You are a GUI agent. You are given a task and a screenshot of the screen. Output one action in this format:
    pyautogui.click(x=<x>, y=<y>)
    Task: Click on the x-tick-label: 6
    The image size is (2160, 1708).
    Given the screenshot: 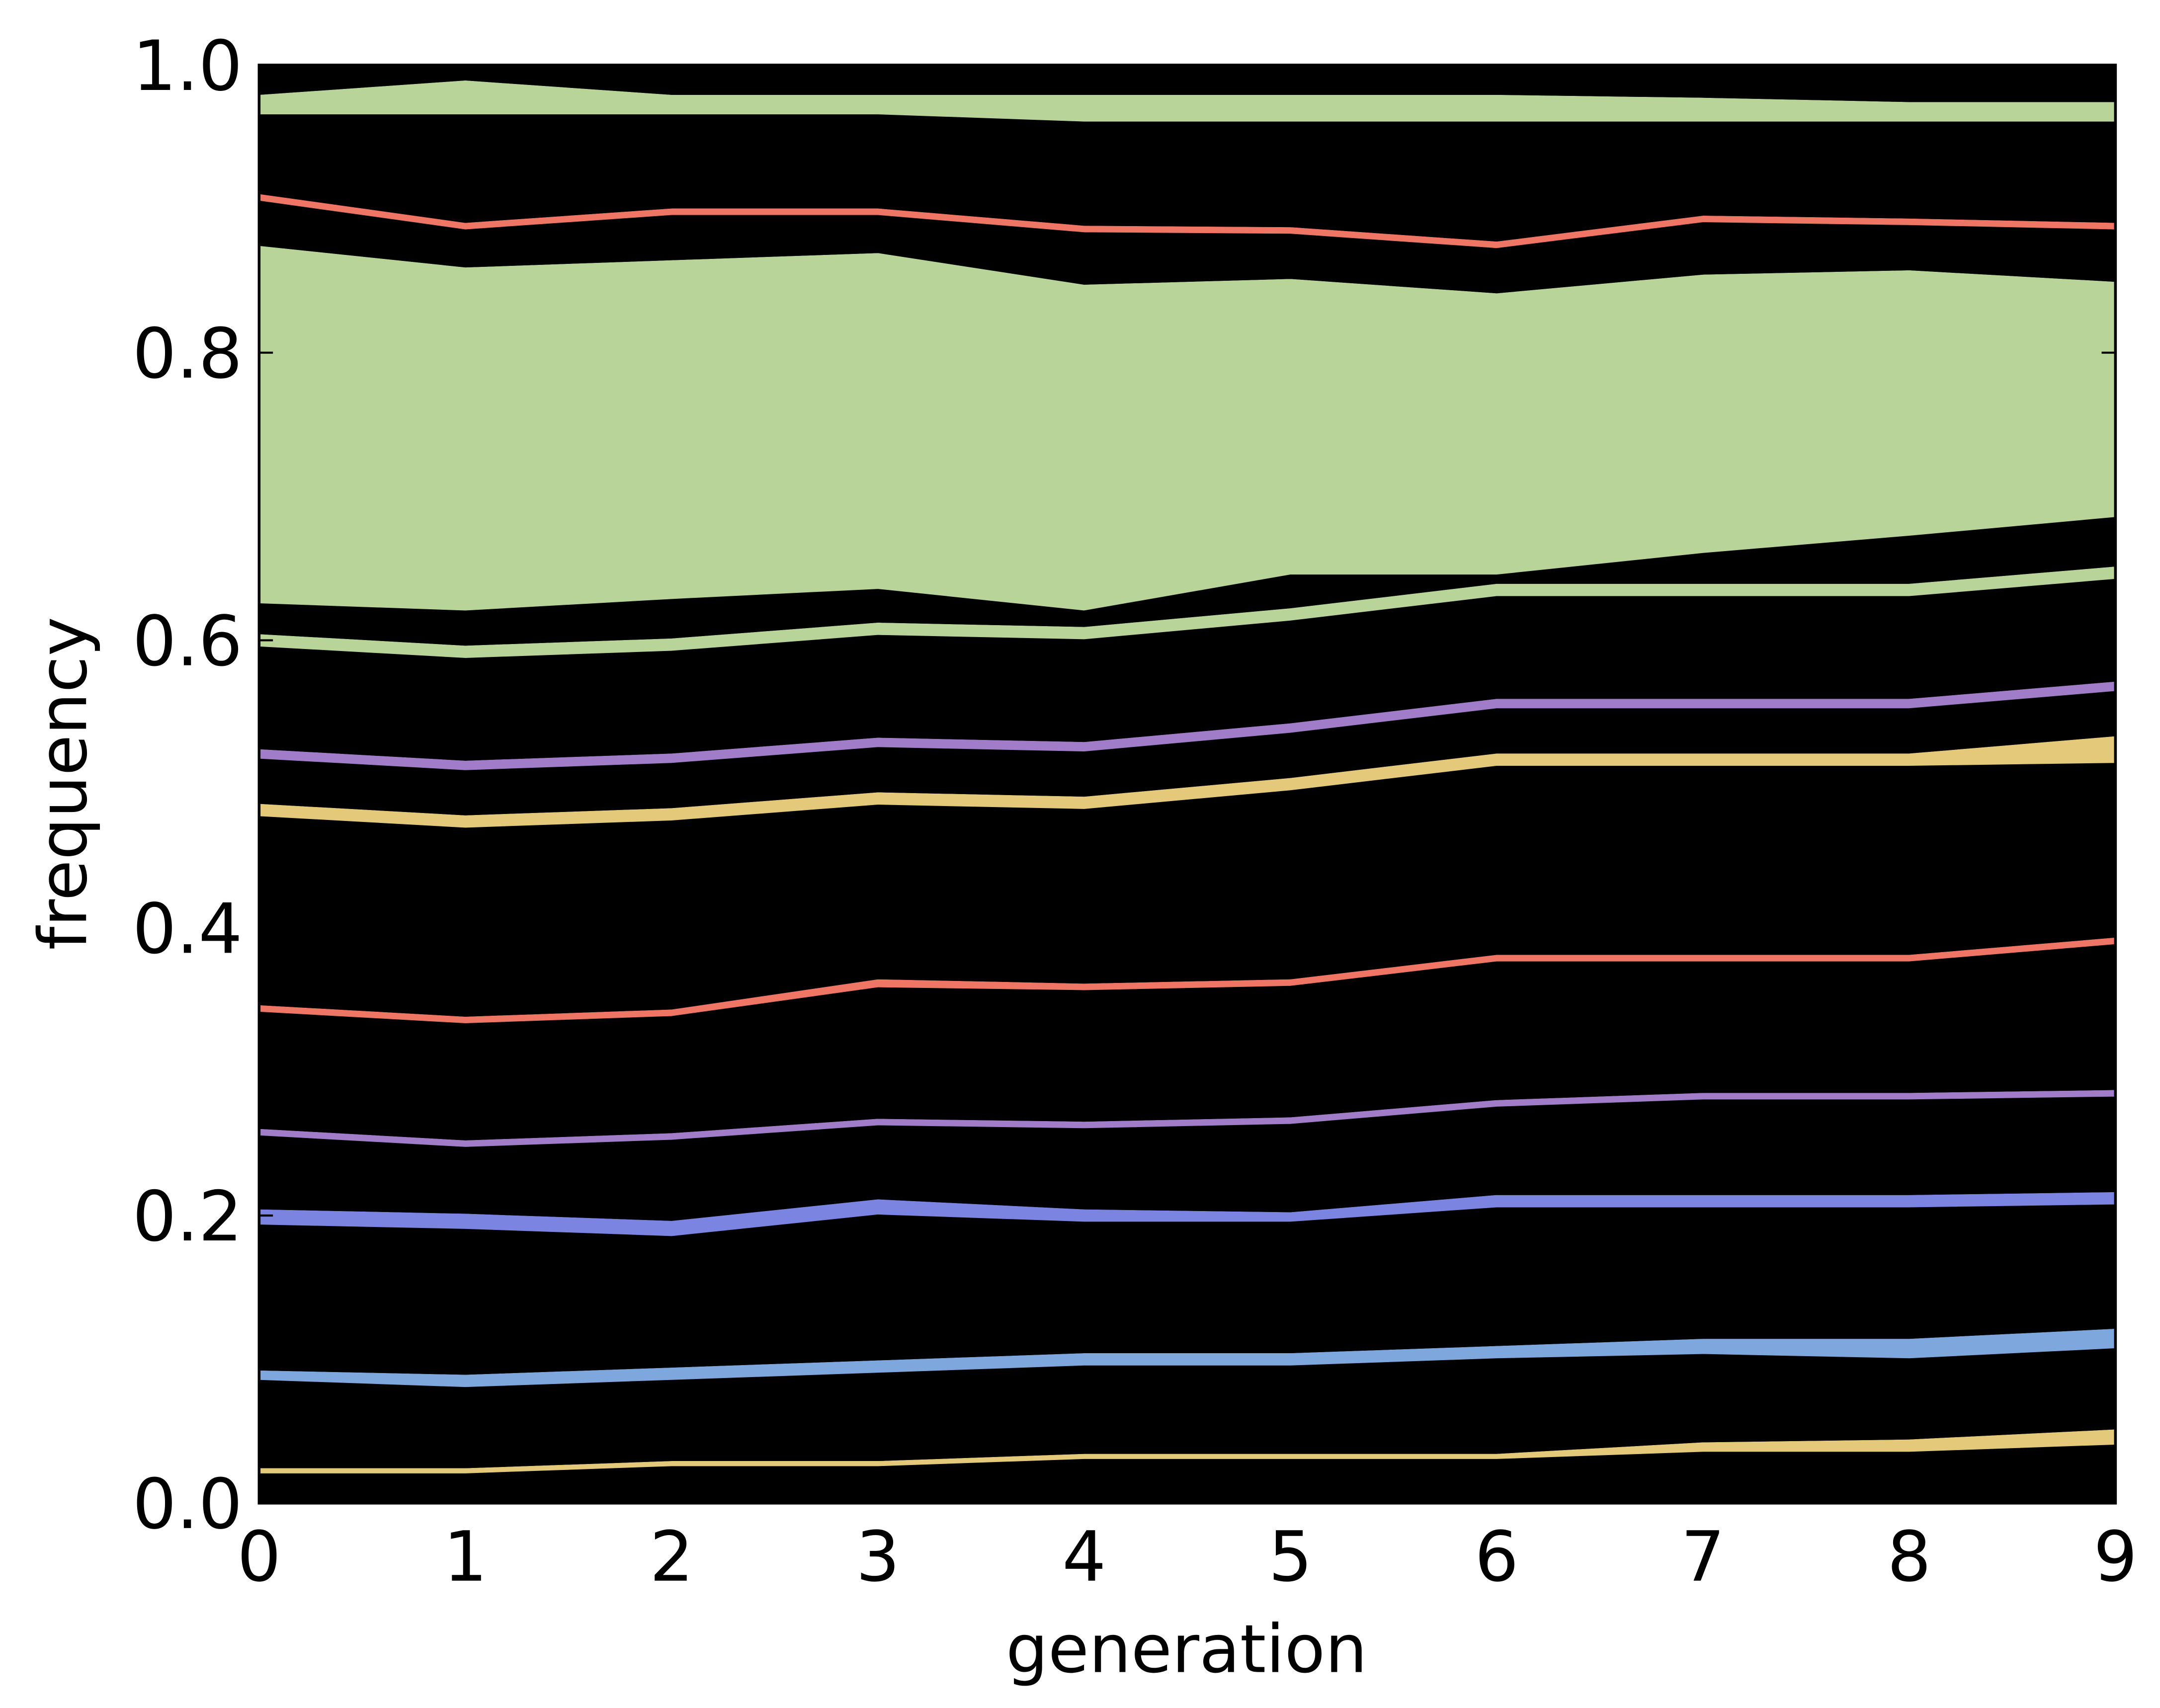 What is the action you would take?
    pyautogui.click(x=1497, y=1557)
    